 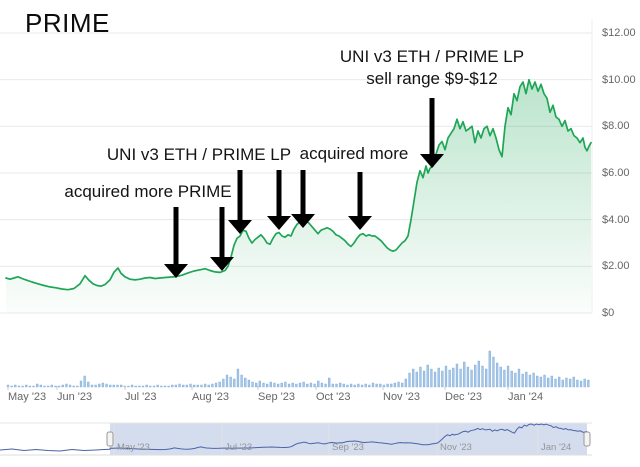 What do you see at coordinates (27, 397) in the screenshot?
I see `x-axis-label: May '23` at bounding box center [27, 397].